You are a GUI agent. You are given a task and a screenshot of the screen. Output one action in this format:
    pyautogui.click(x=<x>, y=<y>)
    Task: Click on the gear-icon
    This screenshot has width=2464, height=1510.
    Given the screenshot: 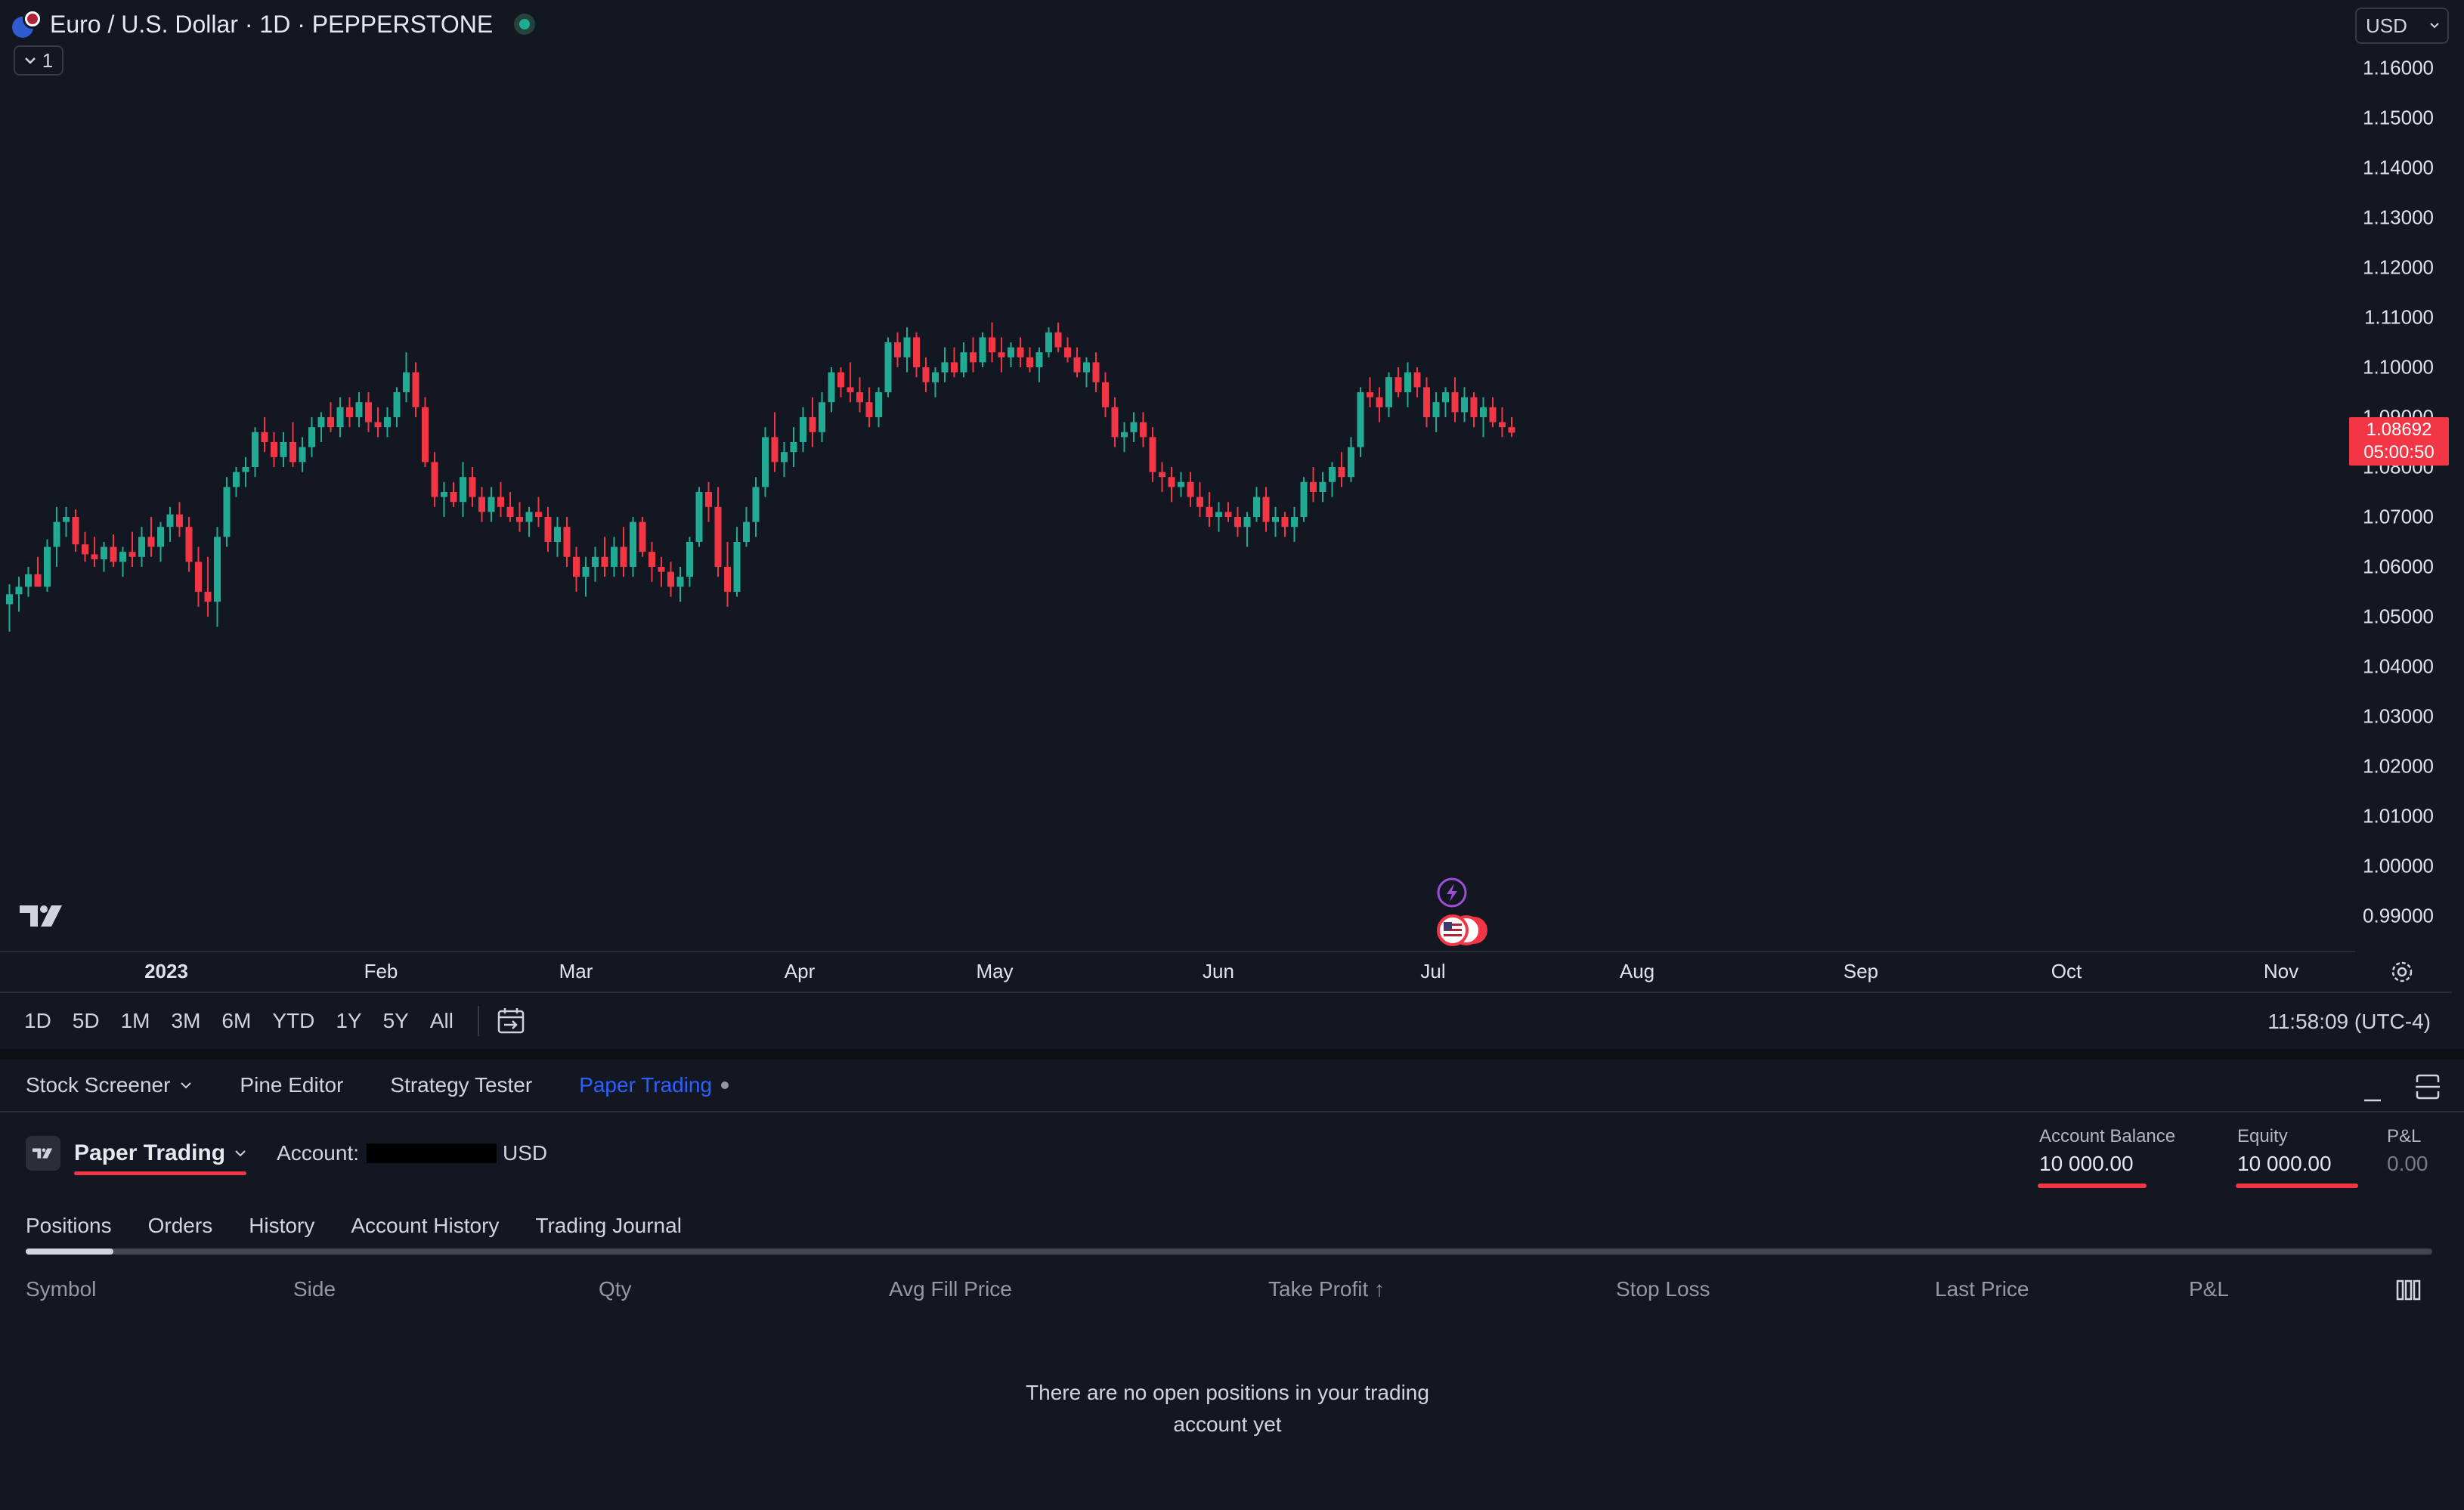 What is the action you would take?
    pyautogui.click(x=2402, y=972)
    